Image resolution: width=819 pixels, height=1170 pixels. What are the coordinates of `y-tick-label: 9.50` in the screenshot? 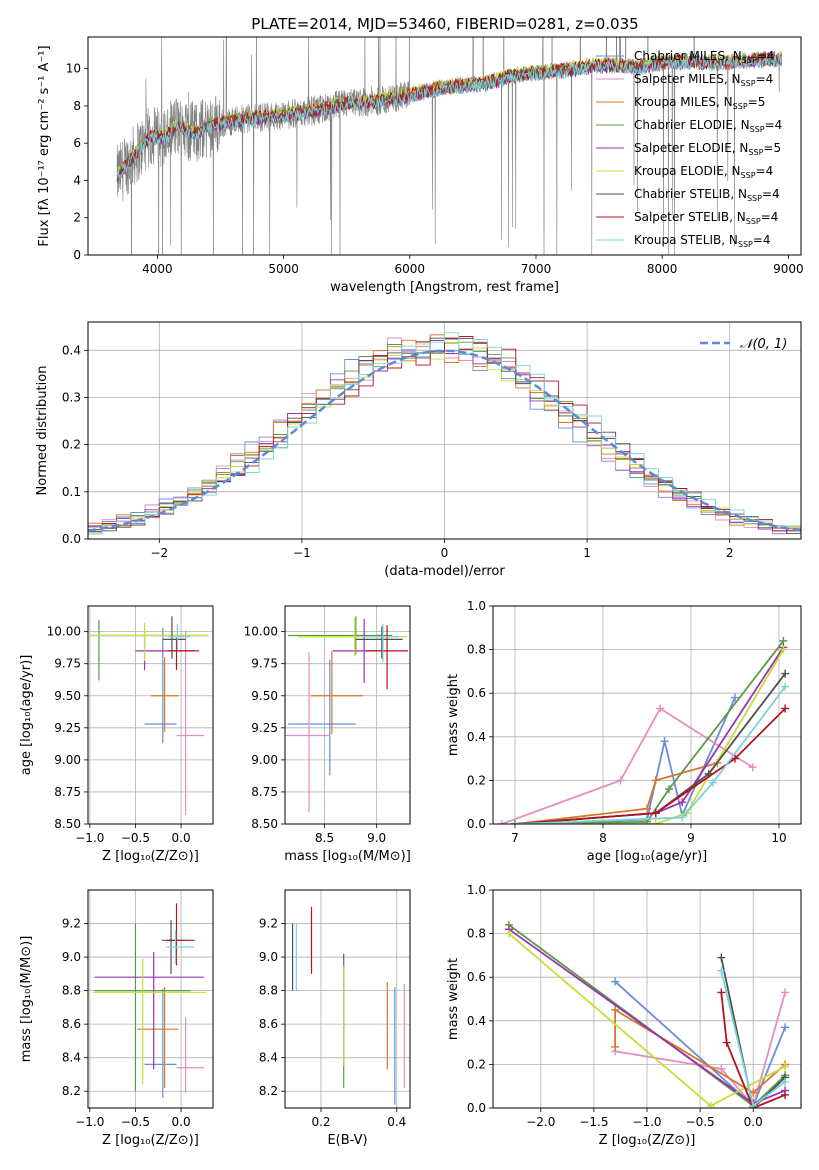 It's located at (67, 696).